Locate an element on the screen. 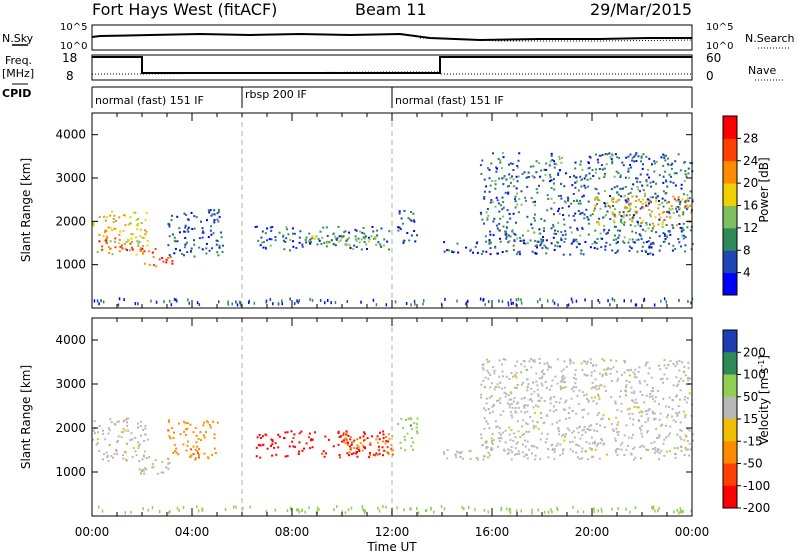  colorbar-swatch is located at coordinates (730, 475).